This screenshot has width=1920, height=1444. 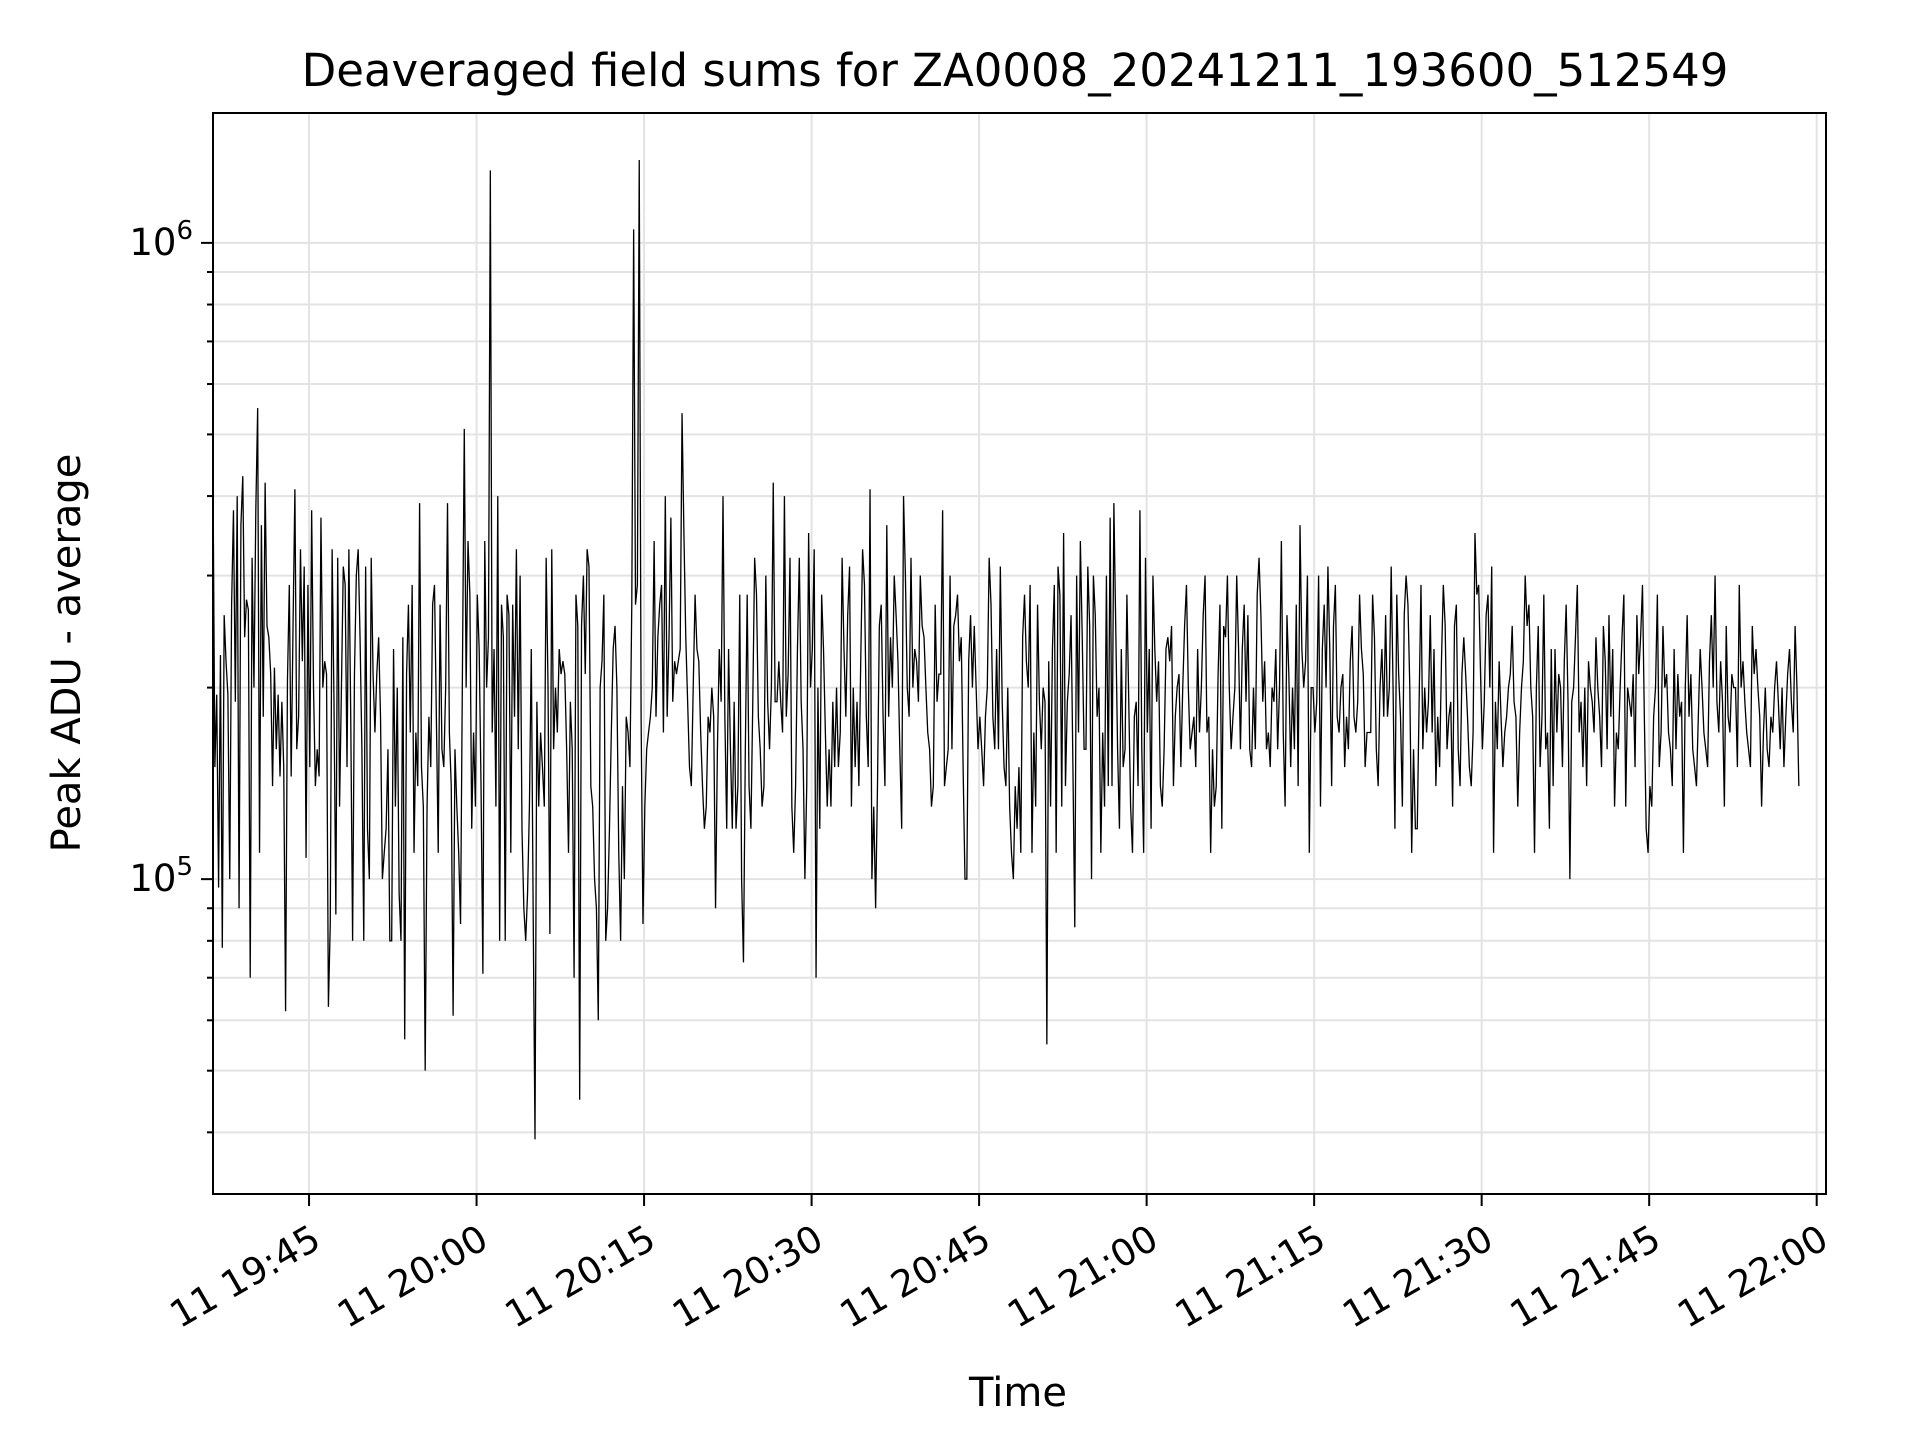 I want to click on y-tick-exponent: 6, so click(x=184, y=231).